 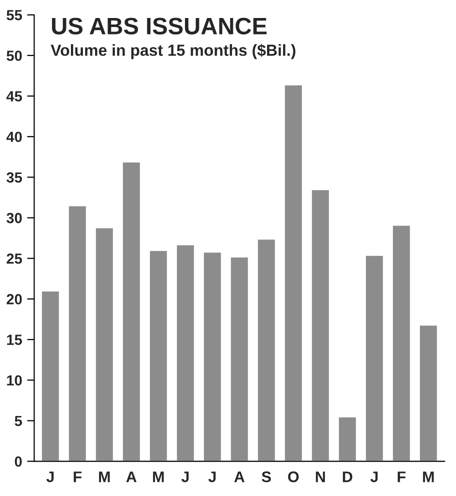 What do you see at coordinates (18, 421) in the screenshot?
I see `y-tick-label: 5` at bounding box center [18, 421].